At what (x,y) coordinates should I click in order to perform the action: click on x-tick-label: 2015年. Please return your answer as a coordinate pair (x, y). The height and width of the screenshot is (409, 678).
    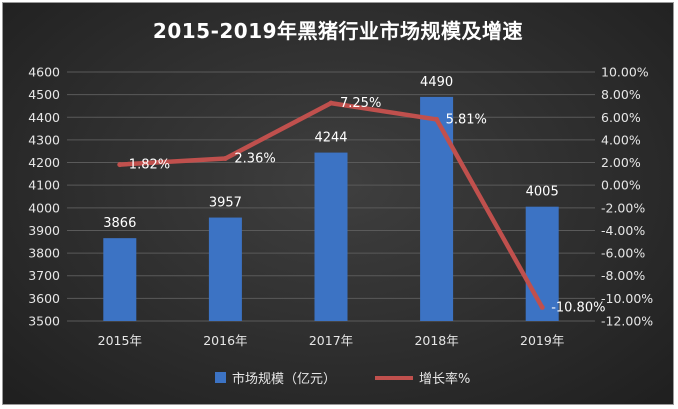
    Looking at the image, I should click on (120, 340).